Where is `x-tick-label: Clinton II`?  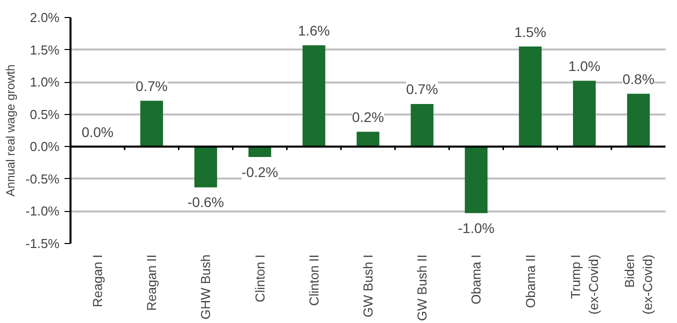
x-tick-label: Clinton II is located at coordinates (314, 280).